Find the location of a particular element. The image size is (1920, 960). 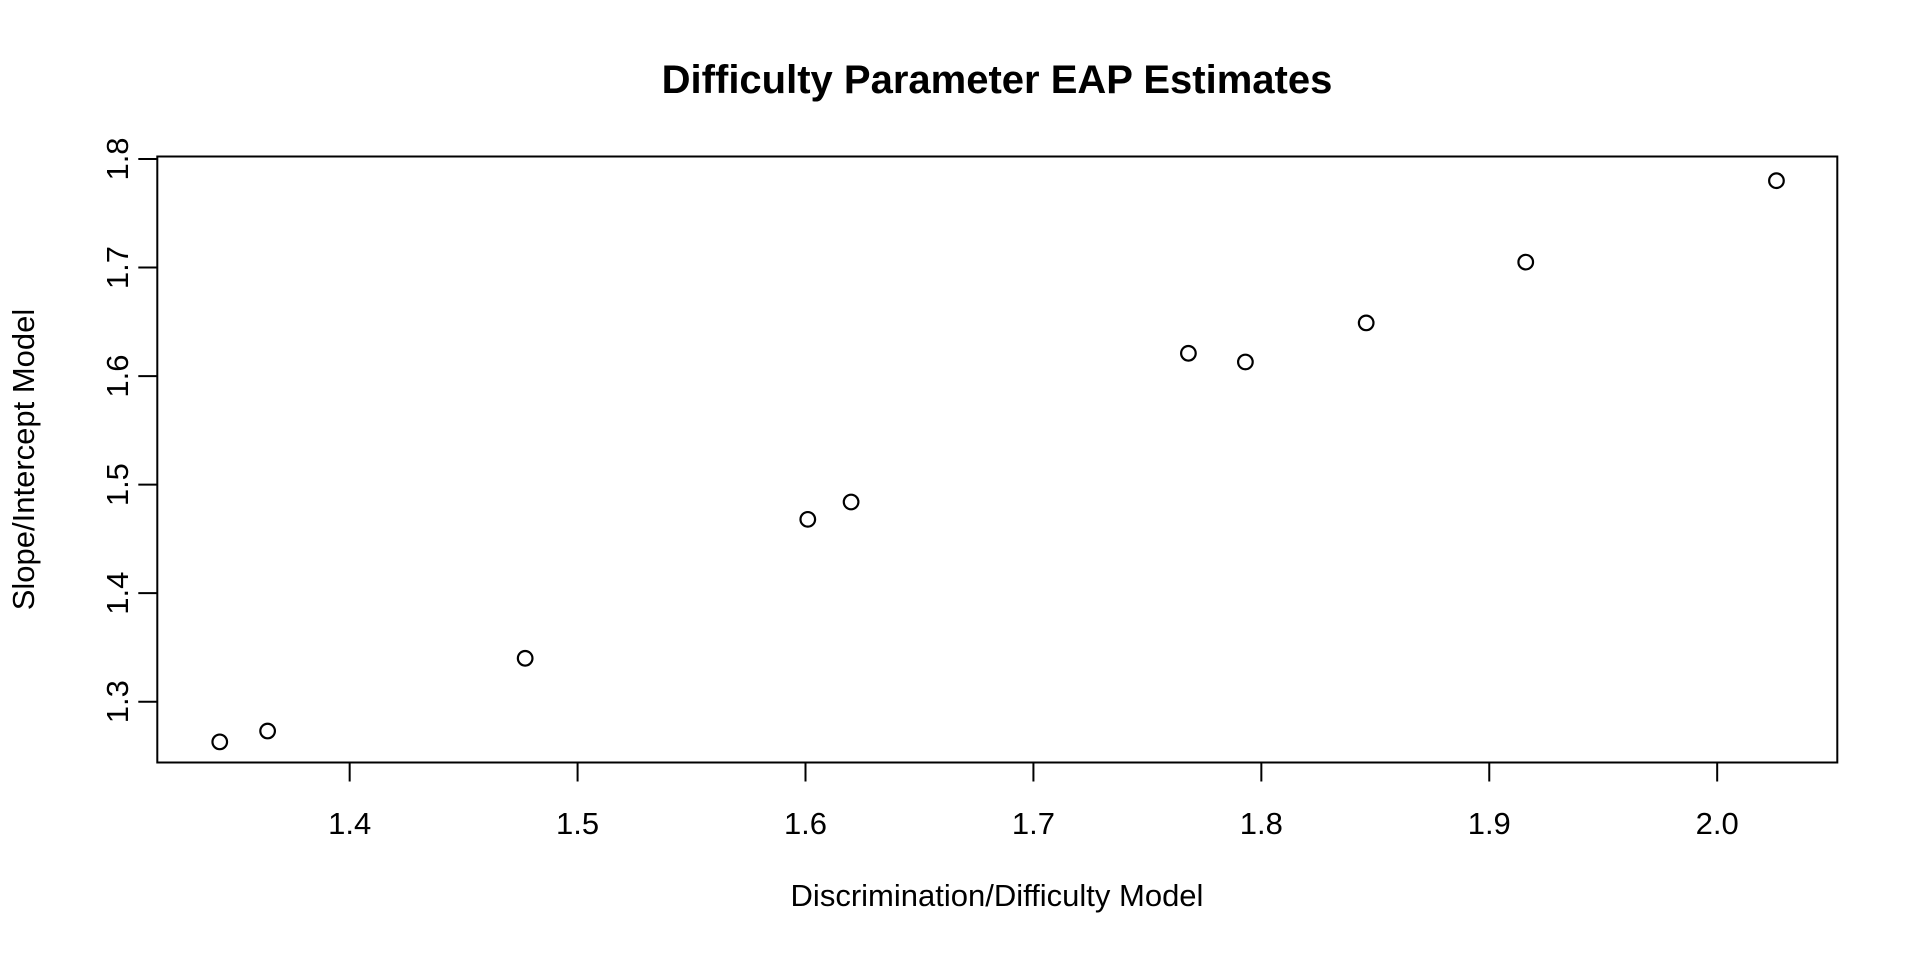

y-axis-tick-label: 1.7 is located at coordinates (117, 267).